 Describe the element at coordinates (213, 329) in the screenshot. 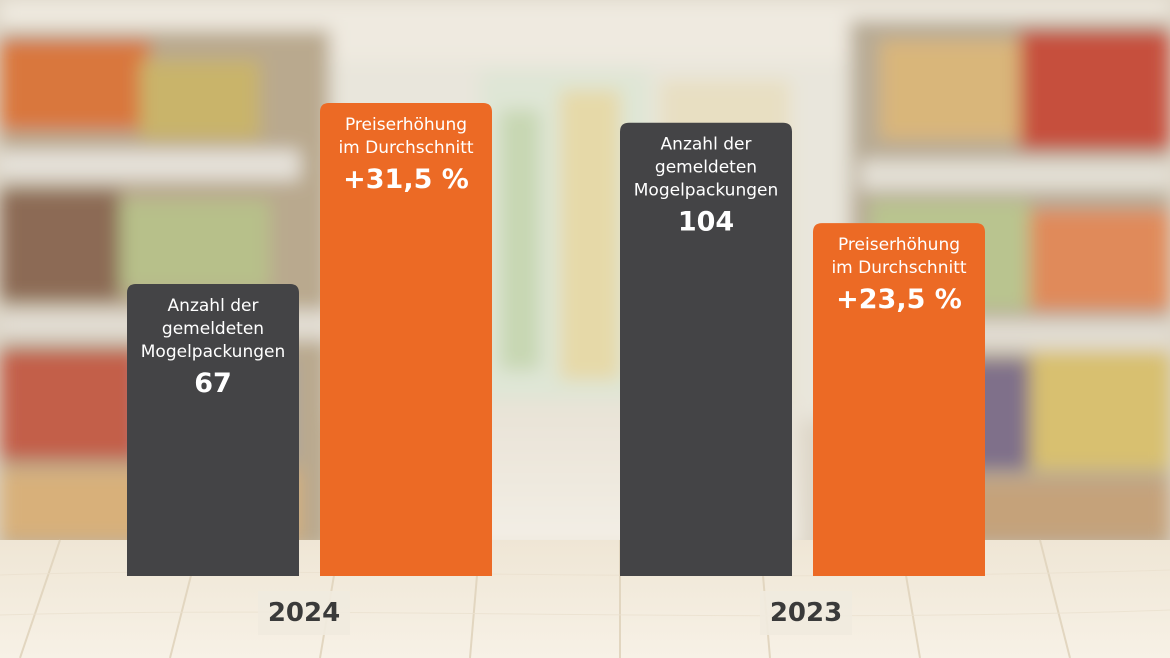

I see `bar-caption-count-2024-line-2: gemeldeten` at that location.